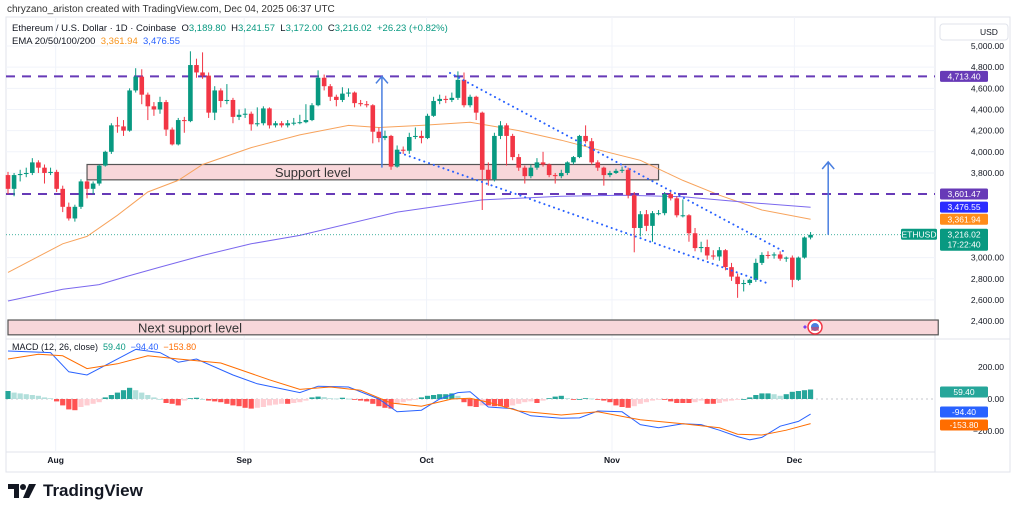  Describe the element at coordinates (161, 41) in the screenshot. I see `ema200-value: 3,476.55` at that location.